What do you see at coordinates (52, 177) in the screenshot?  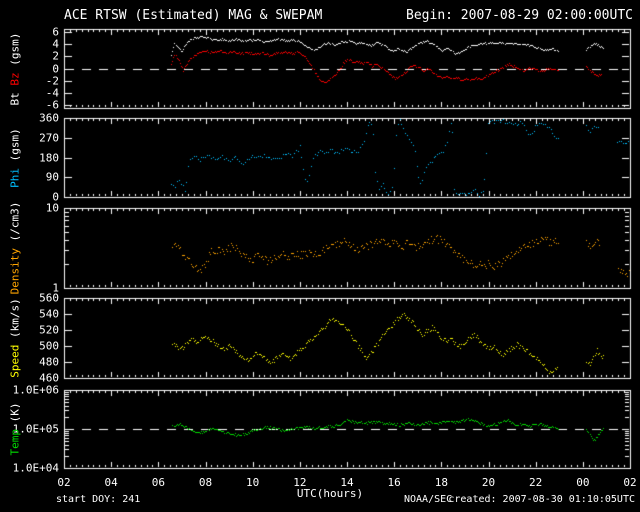 I see `y-tick-label: 90` at bounding box center [52, 177].